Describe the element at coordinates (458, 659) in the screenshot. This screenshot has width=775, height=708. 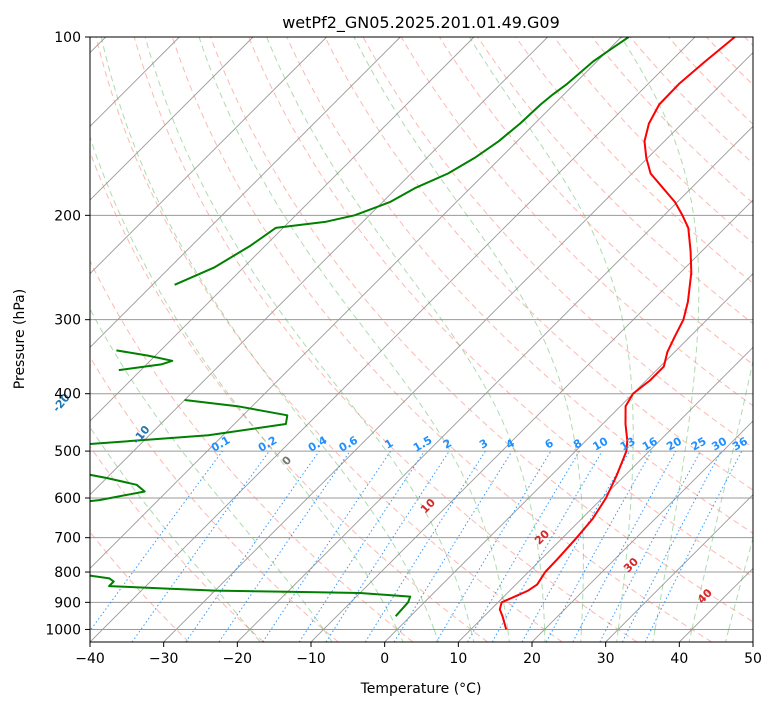
I see `x-tick-label: 10` at that location.